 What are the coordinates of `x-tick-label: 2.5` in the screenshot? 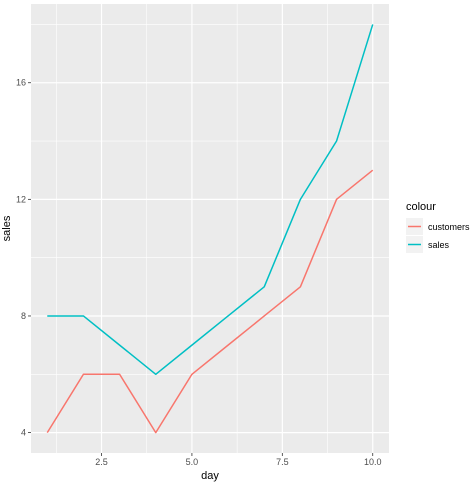 It's located at (101, 462).